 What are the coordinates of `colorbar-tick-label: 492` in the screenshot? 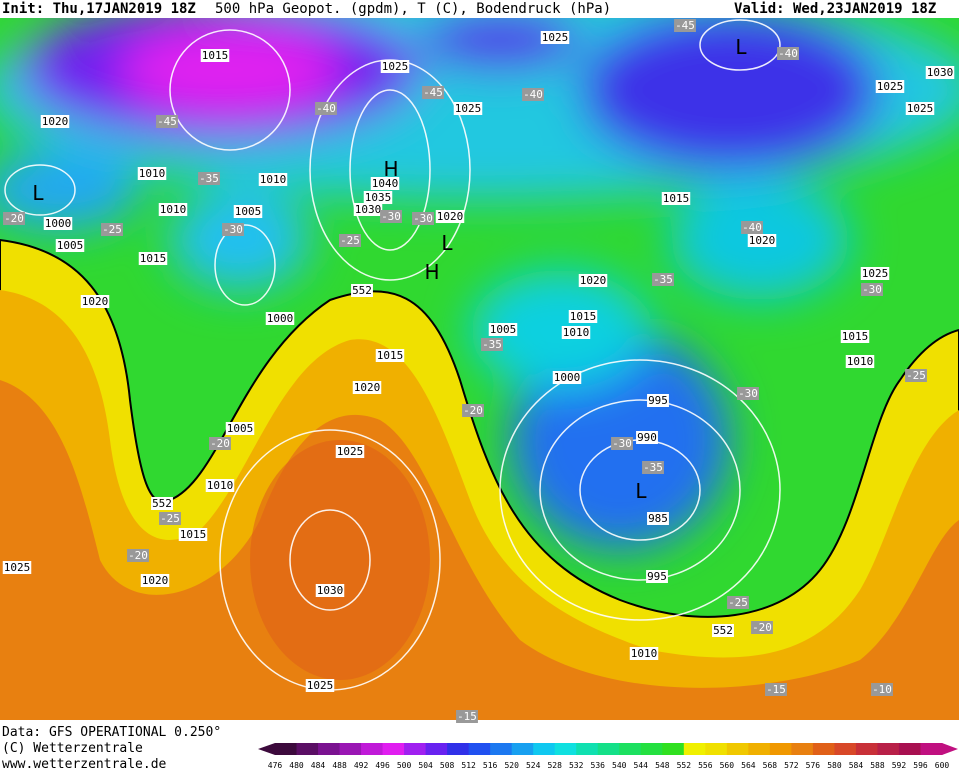 It's located at (361, 765).